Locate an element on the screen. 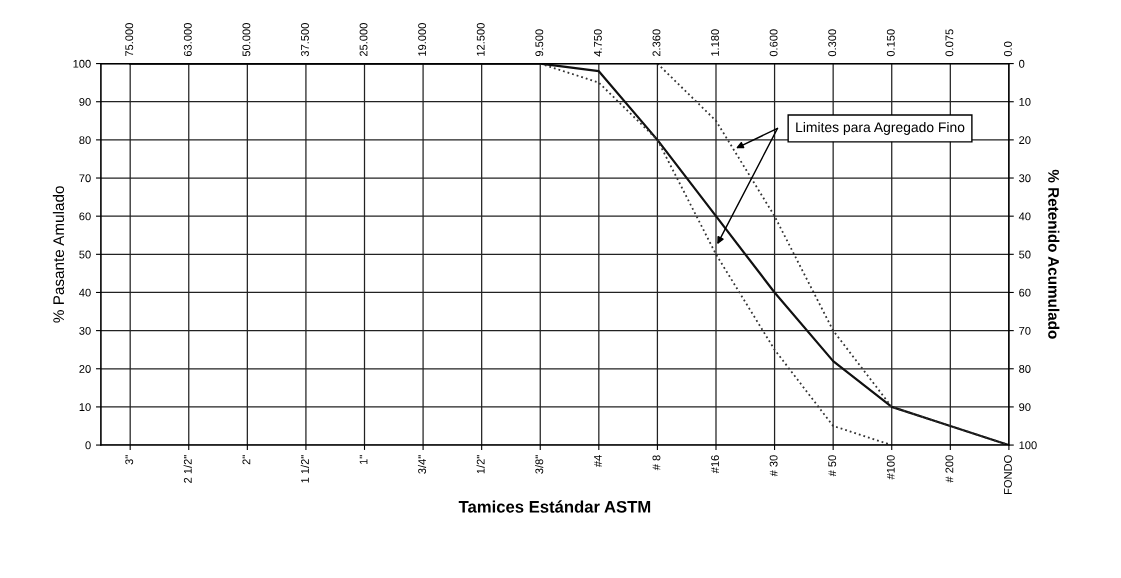  y-tick-label: 70 is located at coordinates (85, 178).